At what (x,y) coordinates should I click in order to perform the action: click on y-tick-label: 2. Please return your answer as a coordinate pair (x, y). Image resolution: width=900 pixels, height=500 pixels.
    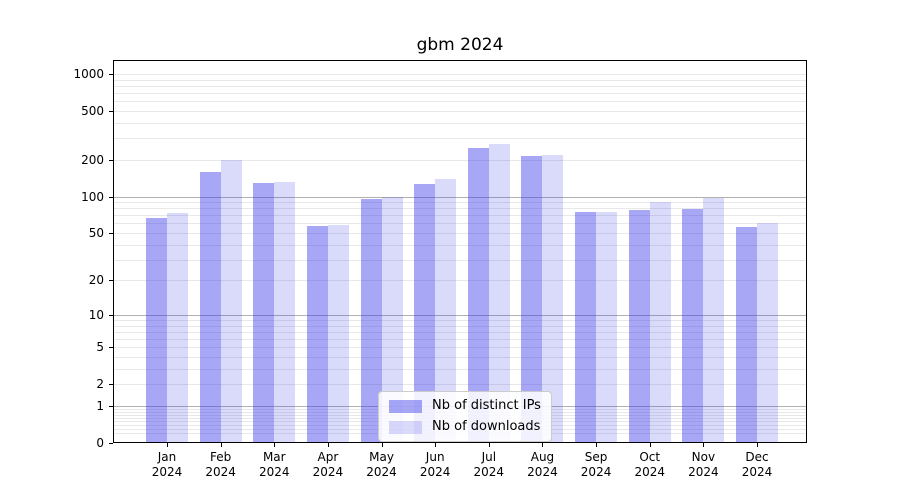
    Looking at the image, I should click on (100, 384).